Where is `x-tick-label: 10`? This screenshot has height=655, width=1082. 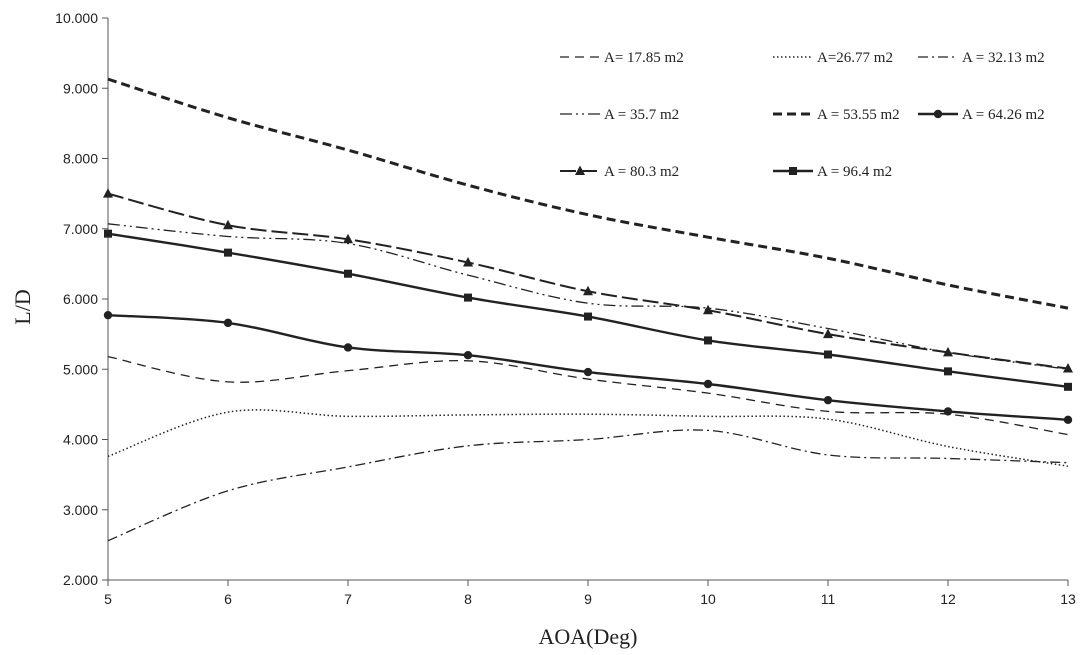
x-tick-label: 10 is located at coordinates (708, 599).